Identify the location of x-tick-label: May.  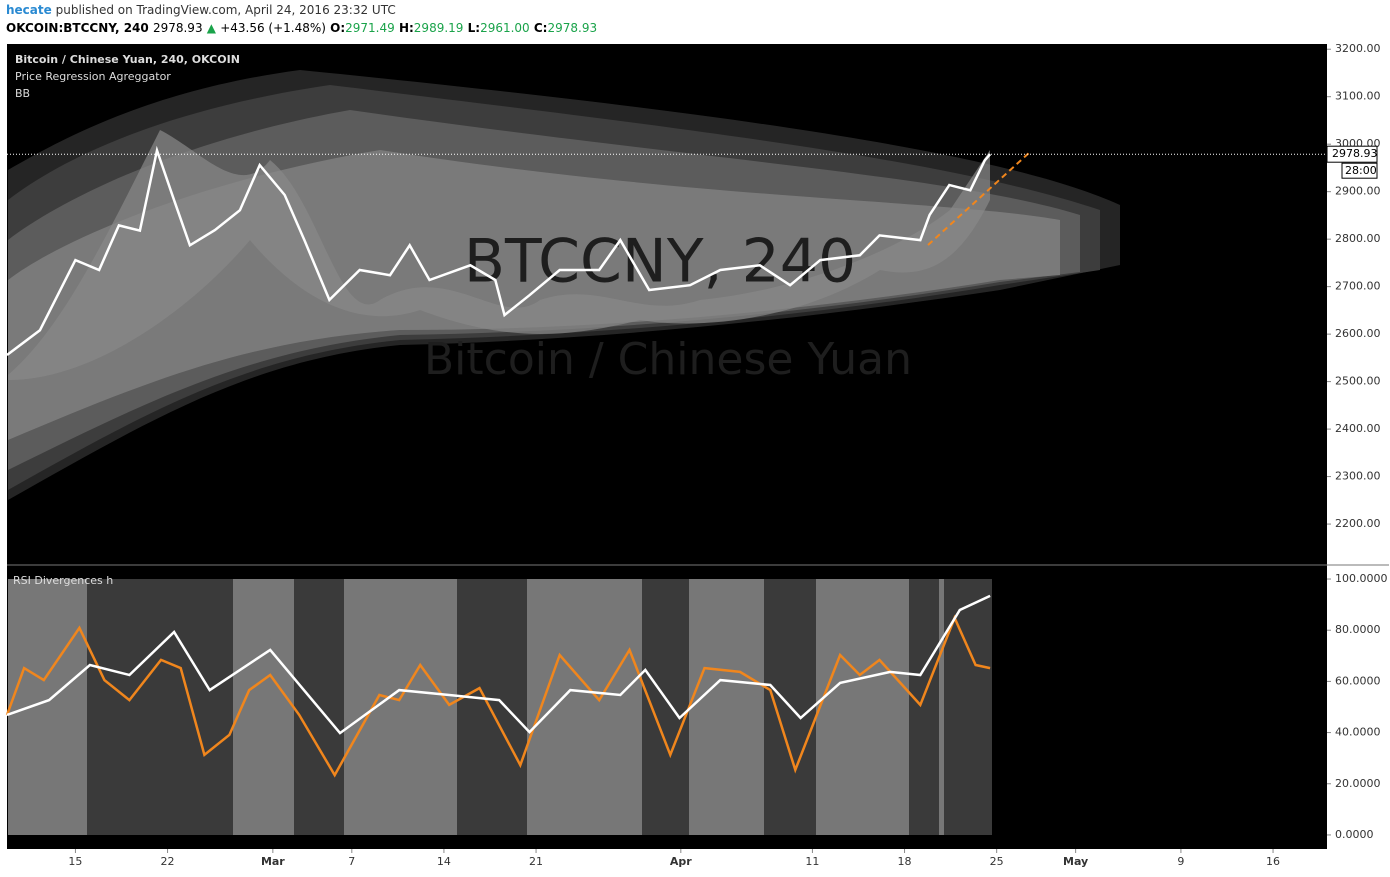
(1075, 861).